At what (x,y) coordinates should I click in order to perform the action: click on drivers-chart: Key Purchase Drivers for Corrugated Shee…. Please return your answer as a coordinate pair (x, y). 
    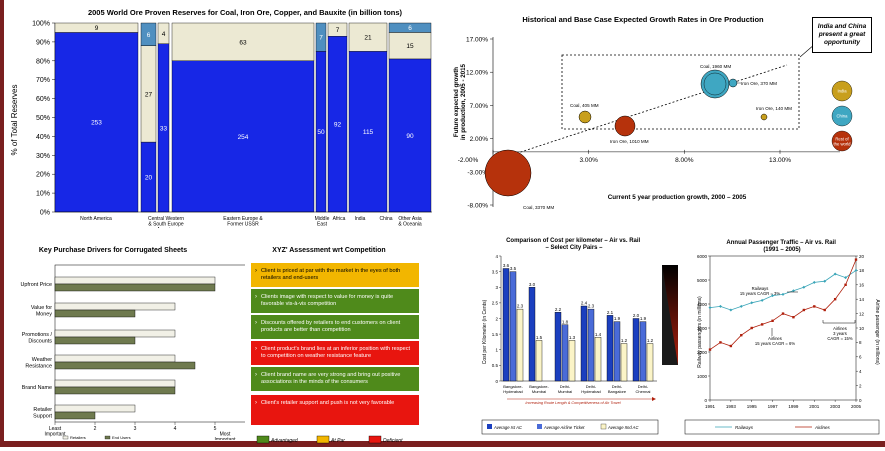
    Looking at the image, I should click on (135, 343).